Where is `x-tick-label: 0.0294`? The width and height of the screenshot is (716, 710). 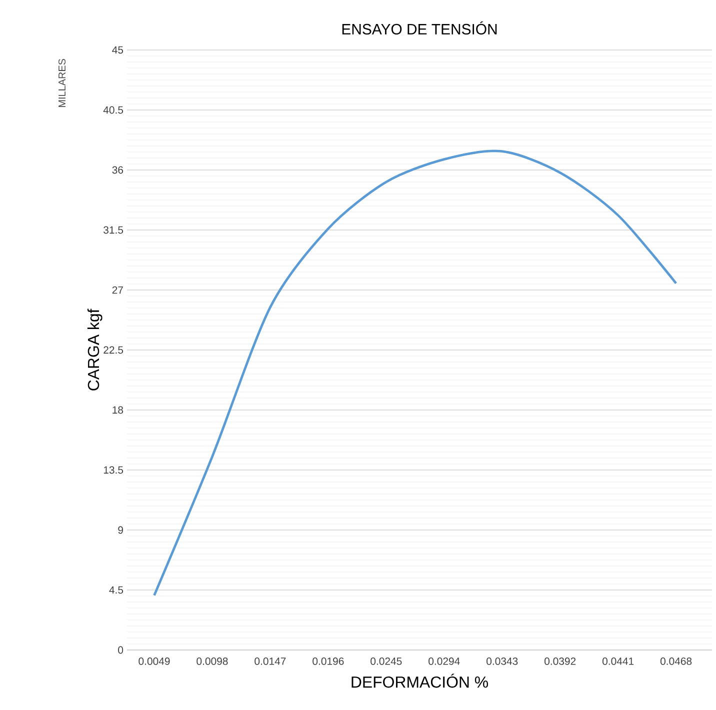
x-tick-label: 0.0294 is located at coordinates (444, 661).